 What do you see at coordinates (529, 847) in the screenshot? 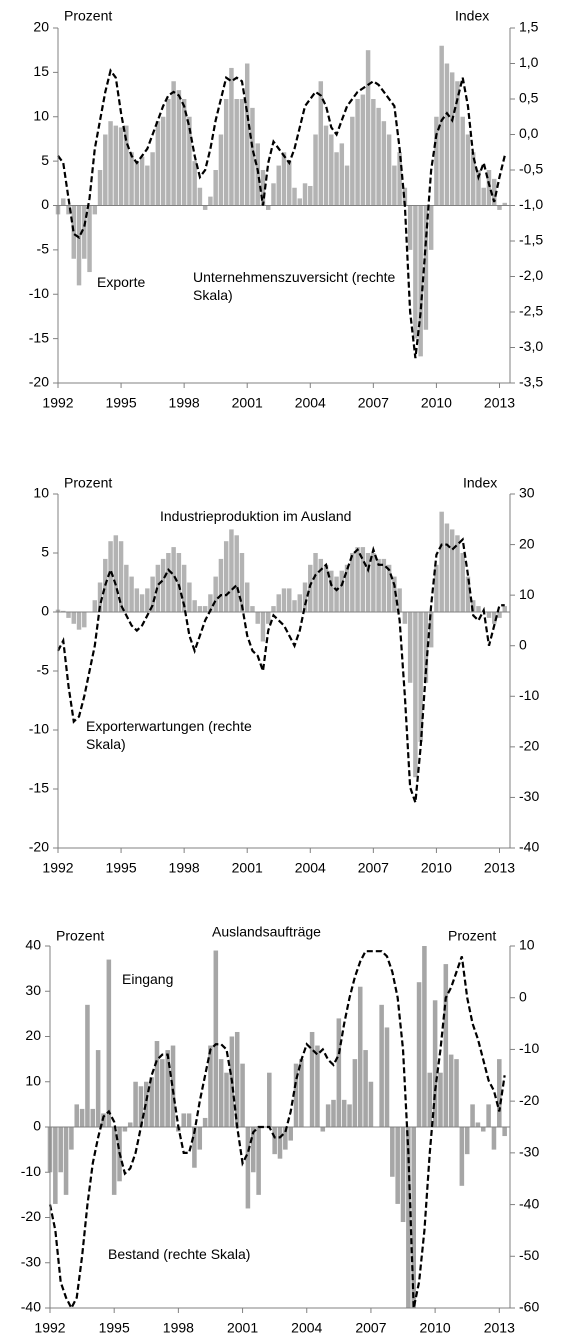
I see `y2-tick-label: -40` at bounding box center [529, 847].